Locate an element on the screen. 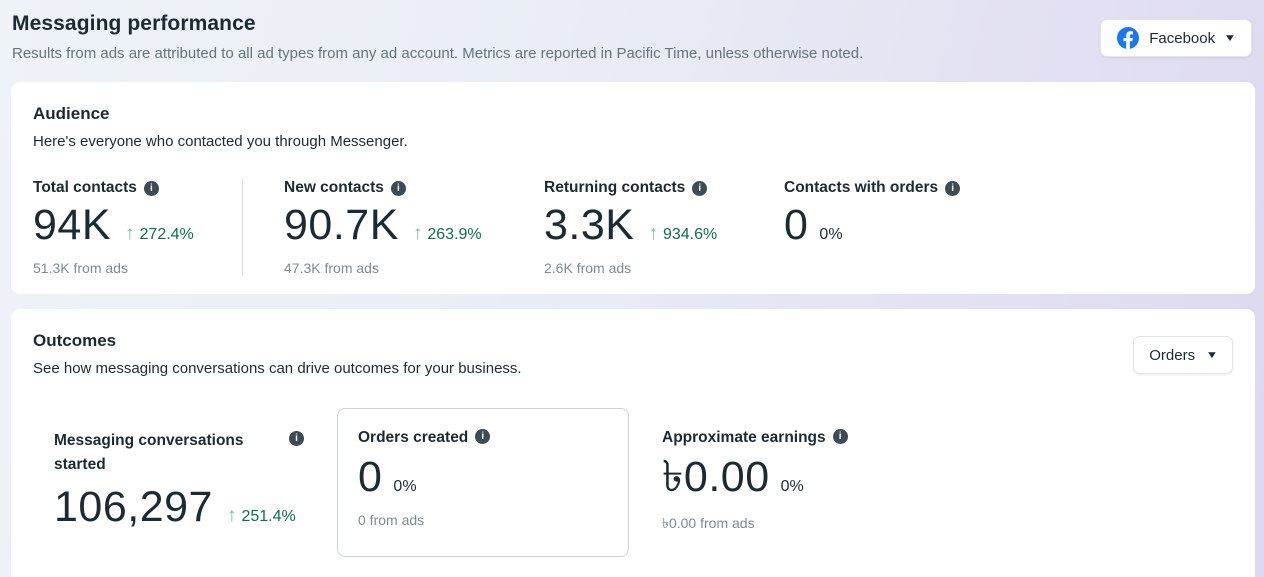  platform-selector-button: Facebook ▼ is located at coordinates (1176, 38).